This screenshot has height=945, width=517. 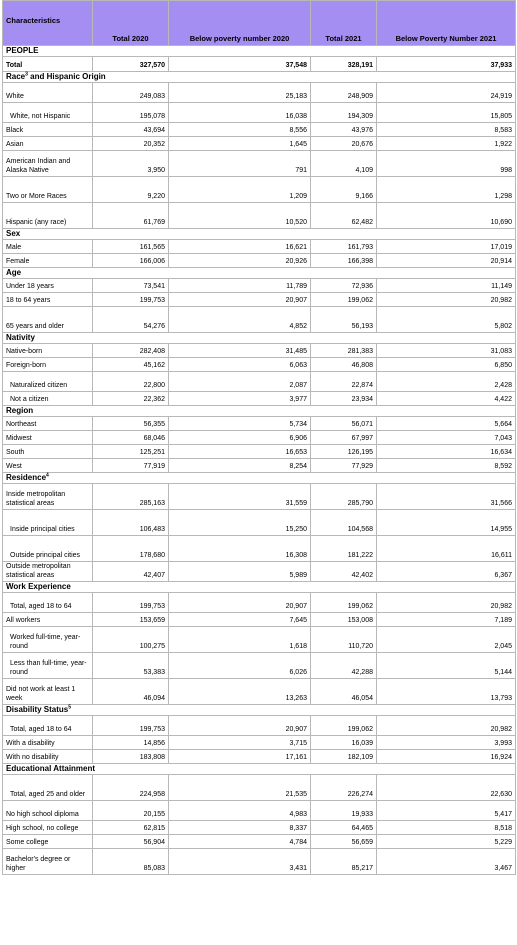 I want to click on cell-below-poverty-2021: 4,422, so click(x=446, y=398).